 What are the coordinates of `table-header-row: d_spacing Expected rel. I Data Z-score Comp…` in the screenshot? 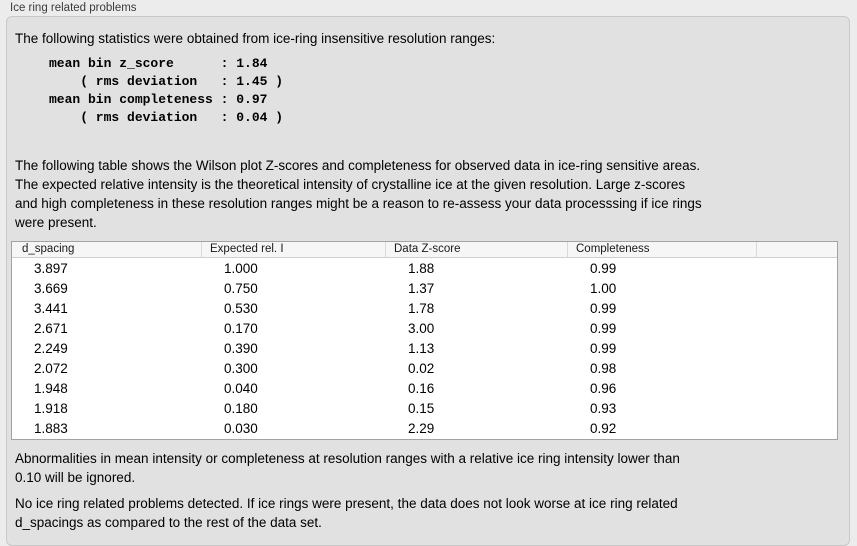 It's located at (424, 250).